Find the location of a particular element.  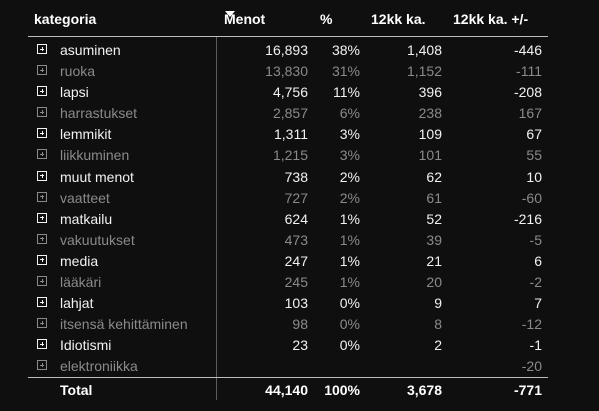

row-menot: 23 is located at coordinates (300, 345).